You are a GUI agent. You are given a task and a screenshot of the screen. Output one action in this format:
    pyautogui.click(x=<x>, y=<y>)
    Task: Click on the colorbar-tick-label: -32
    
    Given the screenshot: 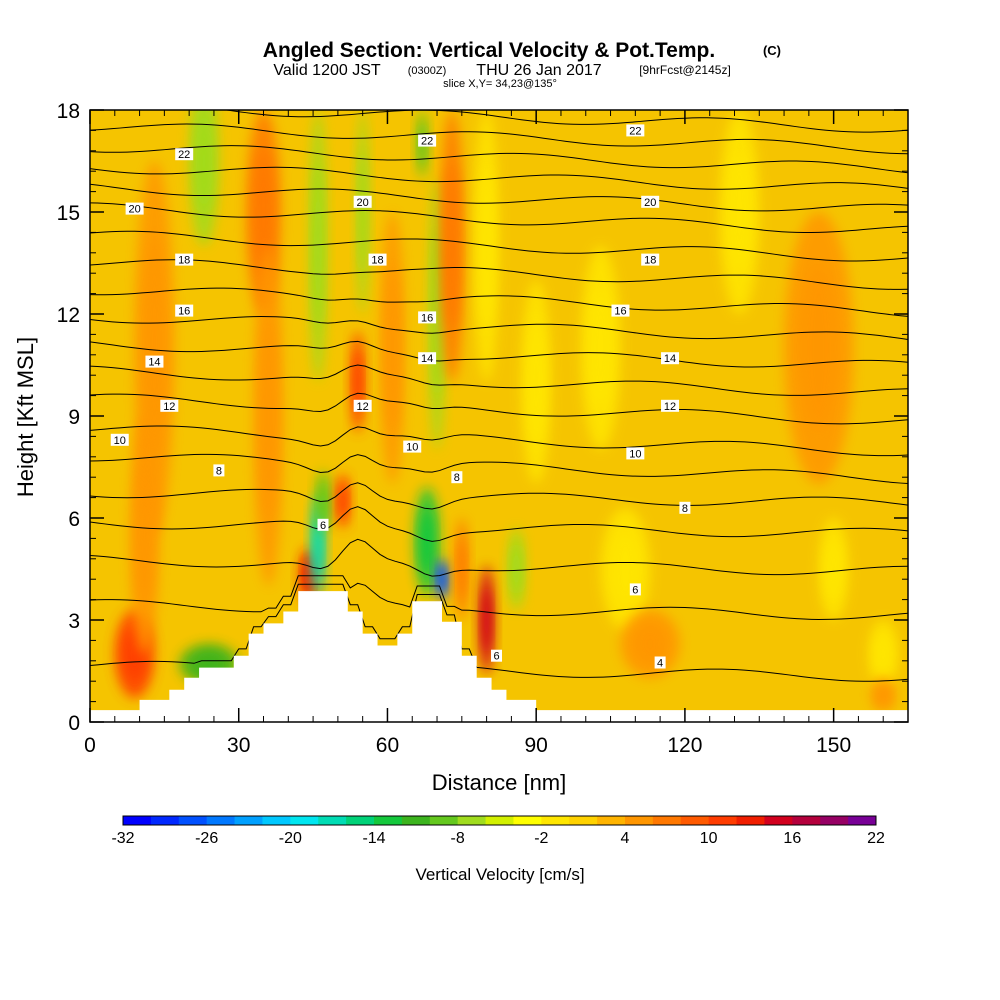 What is the action you would take?
    pyautogui.click(x=122, y=838)
    